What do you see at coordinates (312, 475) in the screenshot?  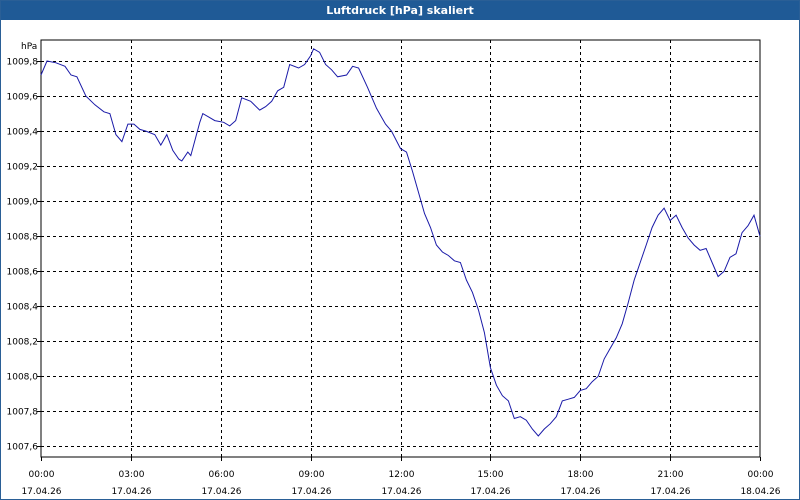 I see `x-tick-time-label: 09:00` at bounding box center [312, 475].